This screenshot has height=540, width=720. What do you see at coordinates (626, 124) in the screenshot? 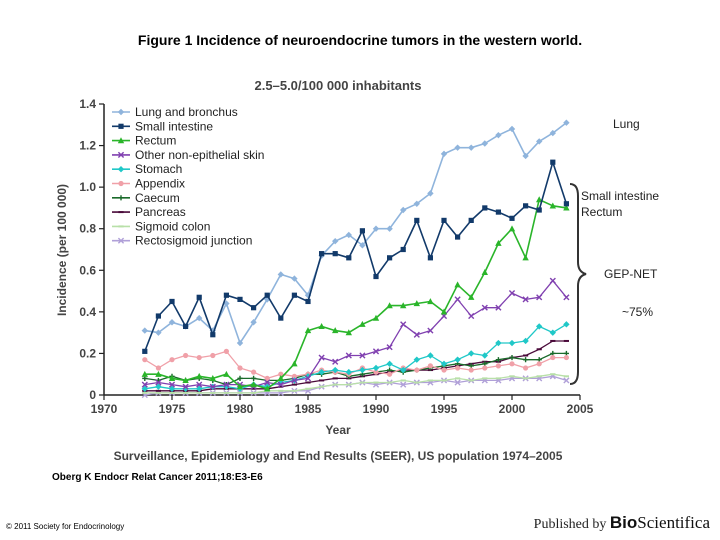
I see `annotation-lung: Lung` at bounding box center [626, 124].